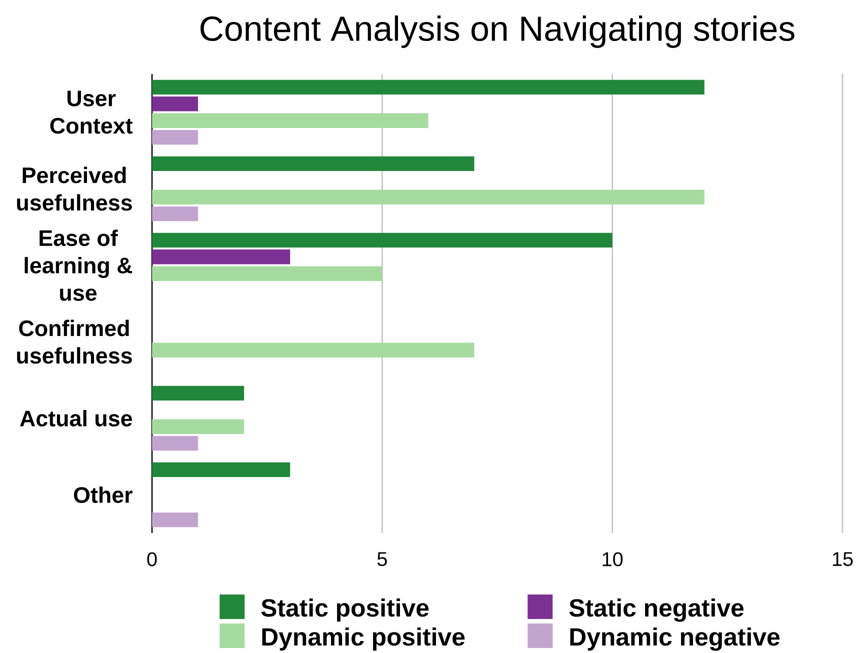  I want to click on x-tick-label: 0, so click(152, 559).